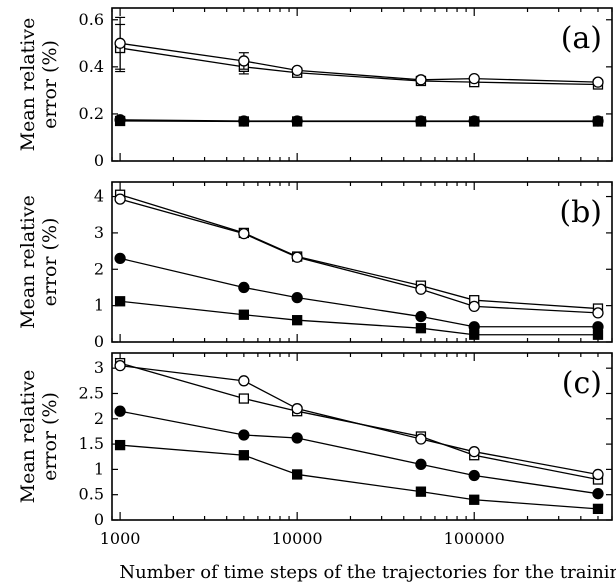 The width and height of the screenshot is (616, 583). I want to click on panel-label: (c), so click(582, 383).